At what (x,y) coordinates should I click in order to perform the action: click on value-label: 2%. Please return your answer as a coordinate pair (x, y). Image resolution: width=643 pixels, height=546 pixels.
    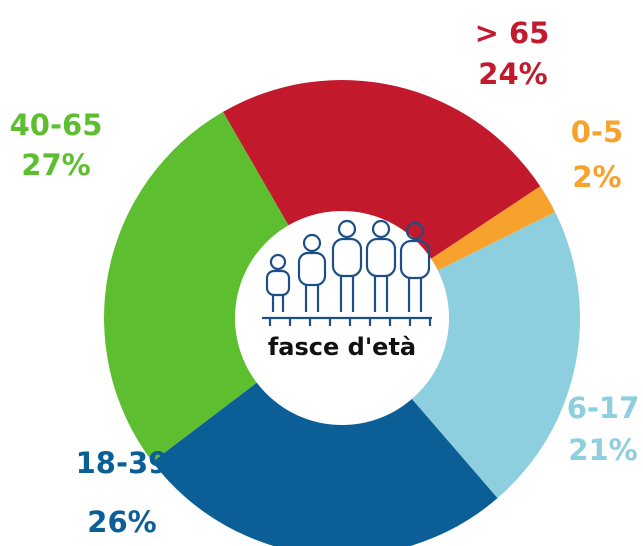
    Looking at the image, I should click on (596, 177).